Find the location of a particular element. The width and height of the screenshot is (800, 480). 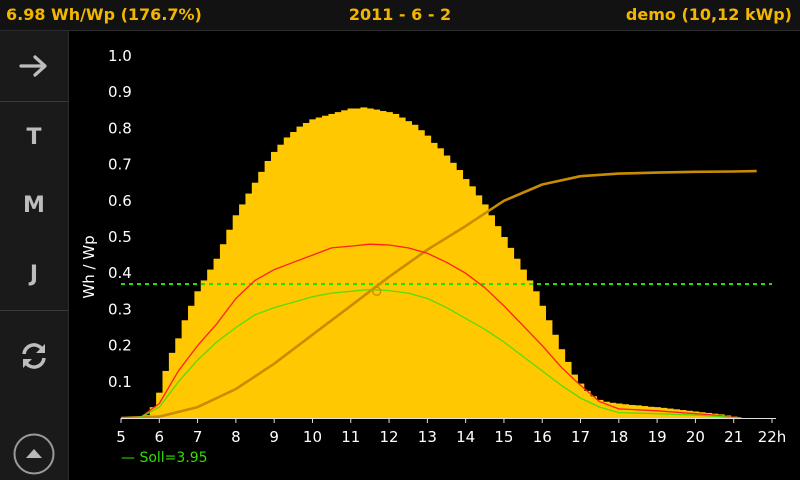

jahr-button: J is located at coordinates (34, 274).